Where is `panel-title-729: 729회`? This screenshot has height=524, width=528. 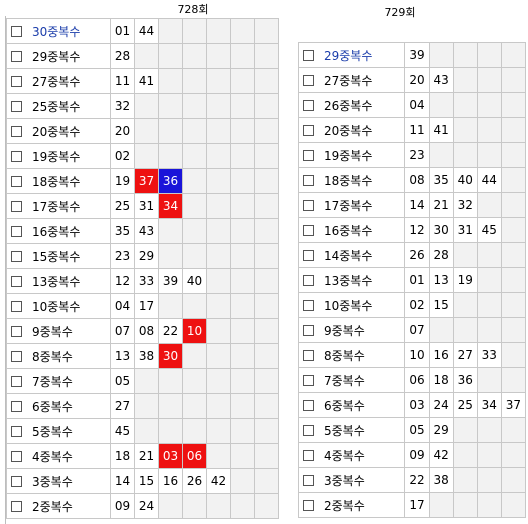 panel-title-729: 729회 is located at coordinates (400, 12).